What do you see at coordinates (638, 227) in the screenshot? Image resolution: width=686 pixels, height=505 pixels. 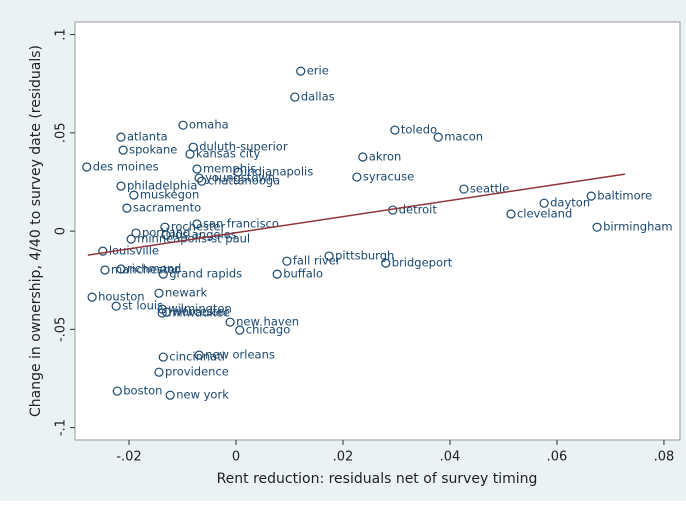 I see `point-label: birmingham` at bounding box center [638, 227].